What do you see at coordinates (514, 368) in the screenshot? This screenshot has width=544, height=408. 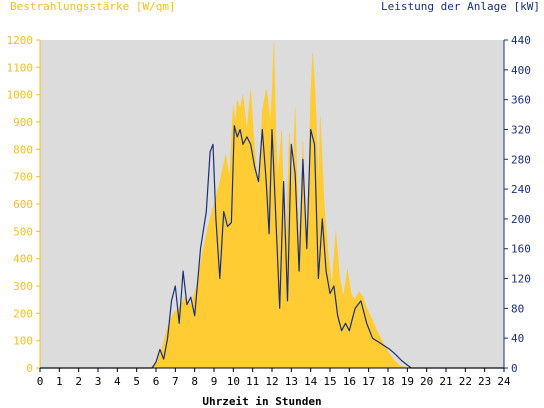 I see `right-tick-label: 0` at bounding box center [514, 368].